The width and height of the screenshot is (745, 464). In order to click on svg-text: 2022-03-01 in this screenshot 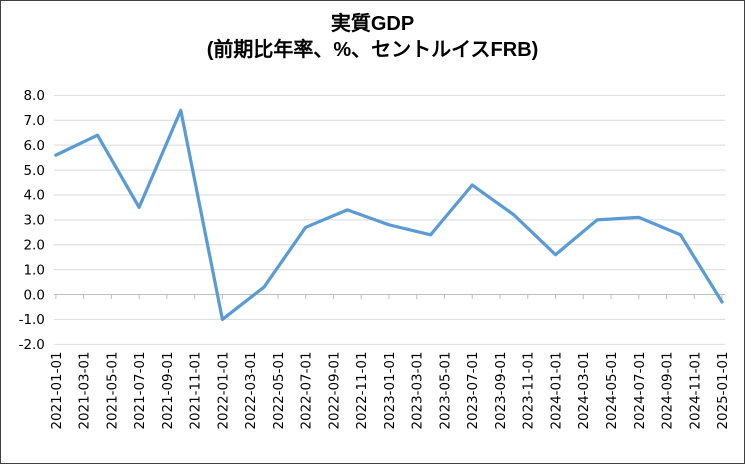, I will do `click(251, 390)`.